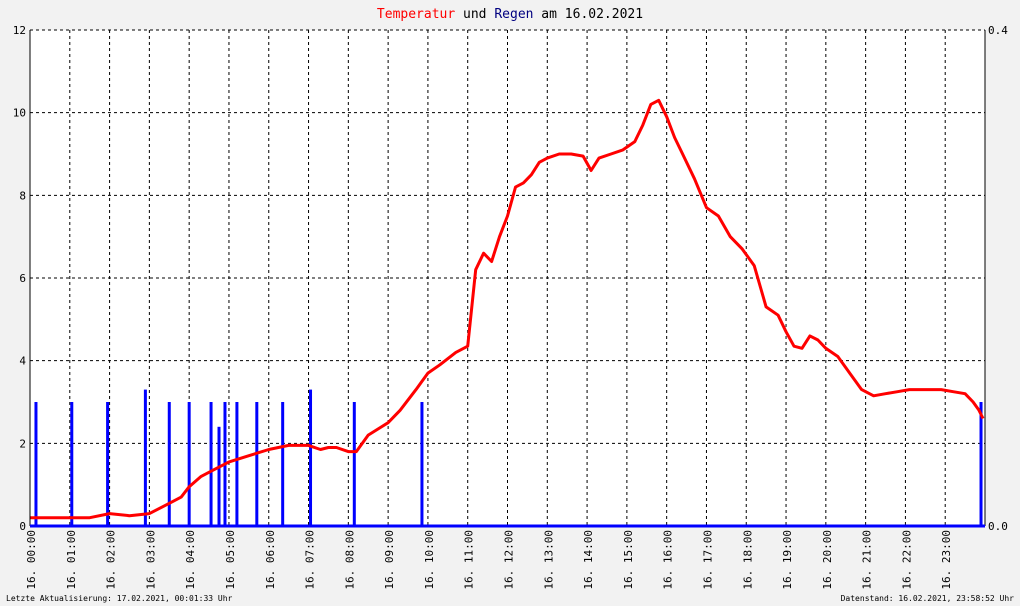 The image size is (1020, 606). Describe the element at coordinates (190, 560) in the screenshot. I see `x-tick-label: 16. 04:00` at that location.